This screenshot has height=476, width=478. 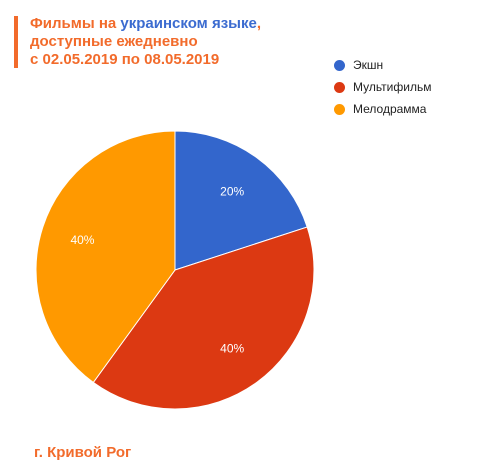 What do you see at coordinates (339, 87) in the screenshot?
I see `legend-swatch-animation` at bounding box center [339, 87].